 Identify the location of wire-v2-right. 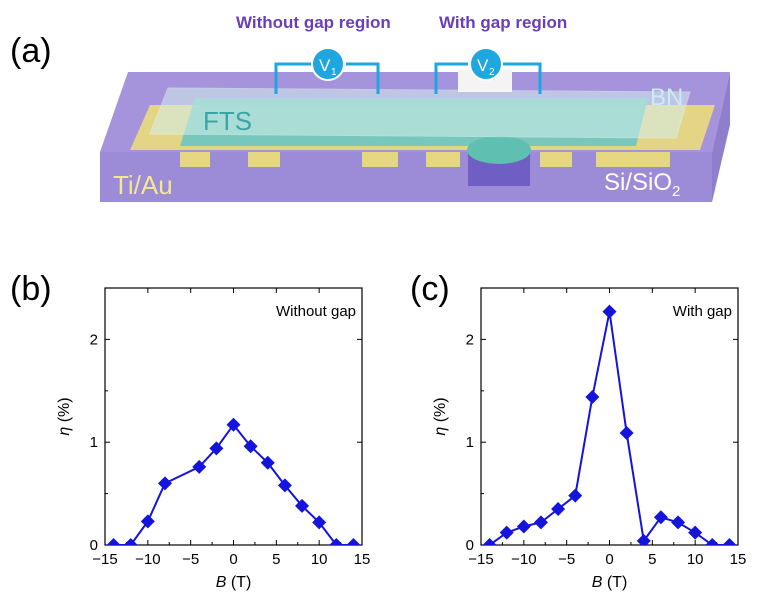
(522, 78).